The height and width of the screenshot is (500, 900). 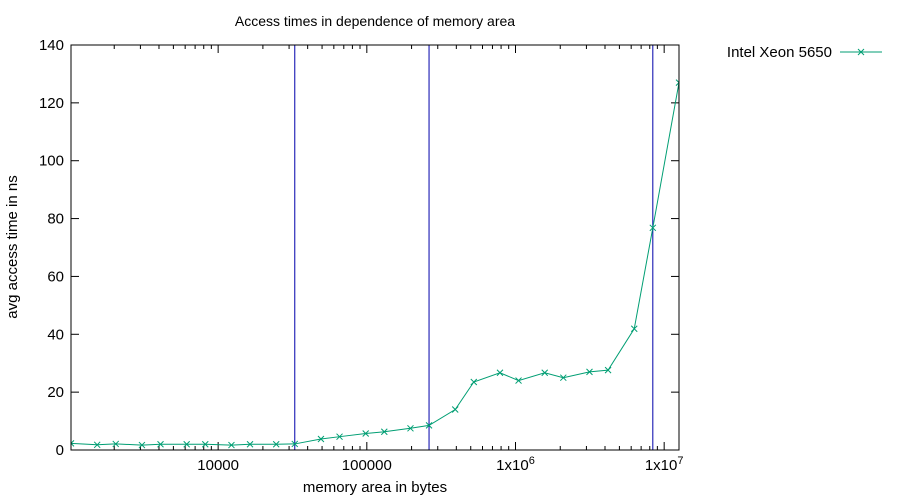 I want to click on y-tick-label: 0, so click(x=60, y=450).